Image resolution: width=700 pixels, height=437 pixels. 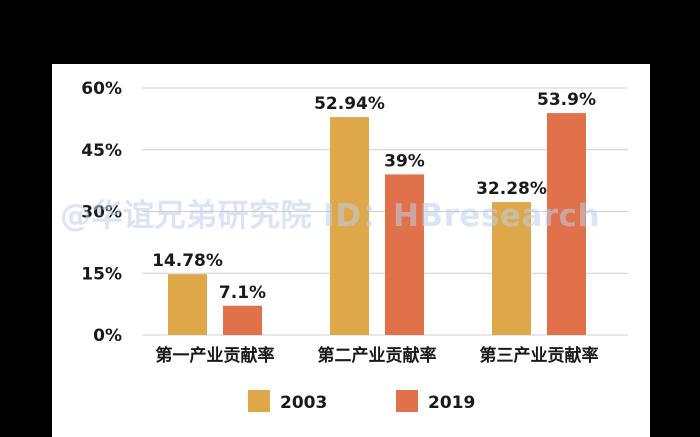 I want to click on x-category-label: 第二产业贡献率, so click(x=377, y=355).